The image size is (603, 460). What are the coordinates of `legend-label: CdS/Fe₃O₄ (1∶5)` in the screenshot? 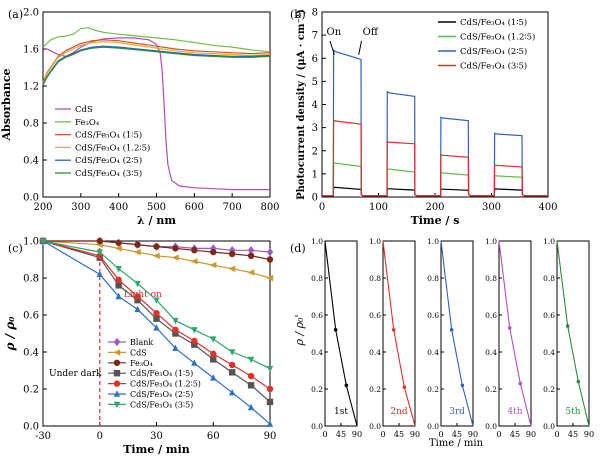 It's located at (493, 22).